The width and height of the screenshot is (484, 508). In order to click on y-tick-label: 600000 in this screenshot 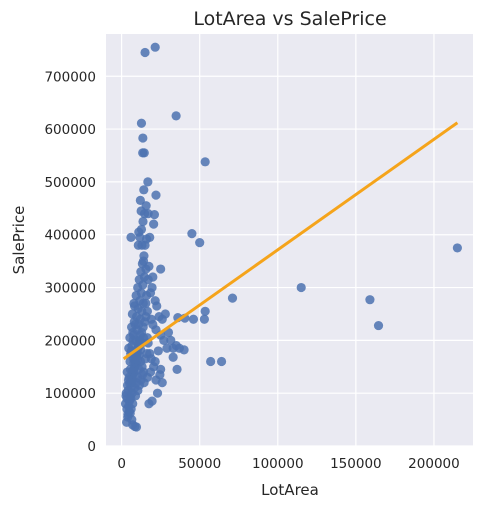, I will do `click(70, 130)`.